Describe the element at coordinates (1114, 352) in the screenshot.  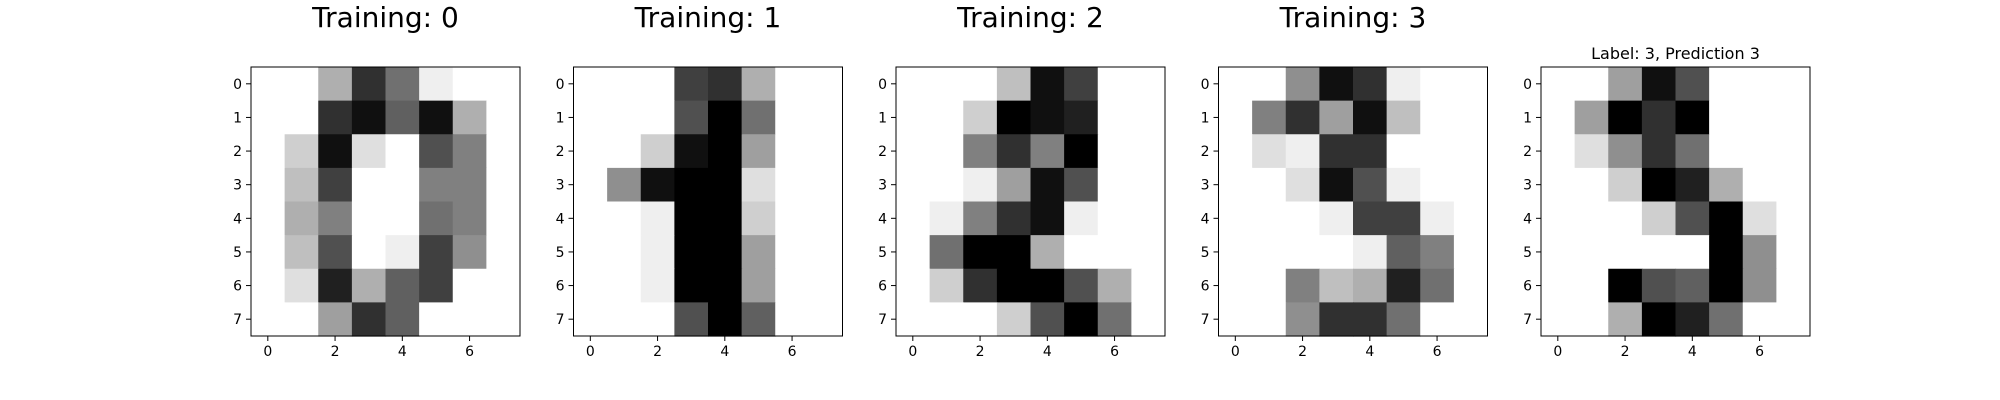
I see `x-tick-label: 6` at that location.